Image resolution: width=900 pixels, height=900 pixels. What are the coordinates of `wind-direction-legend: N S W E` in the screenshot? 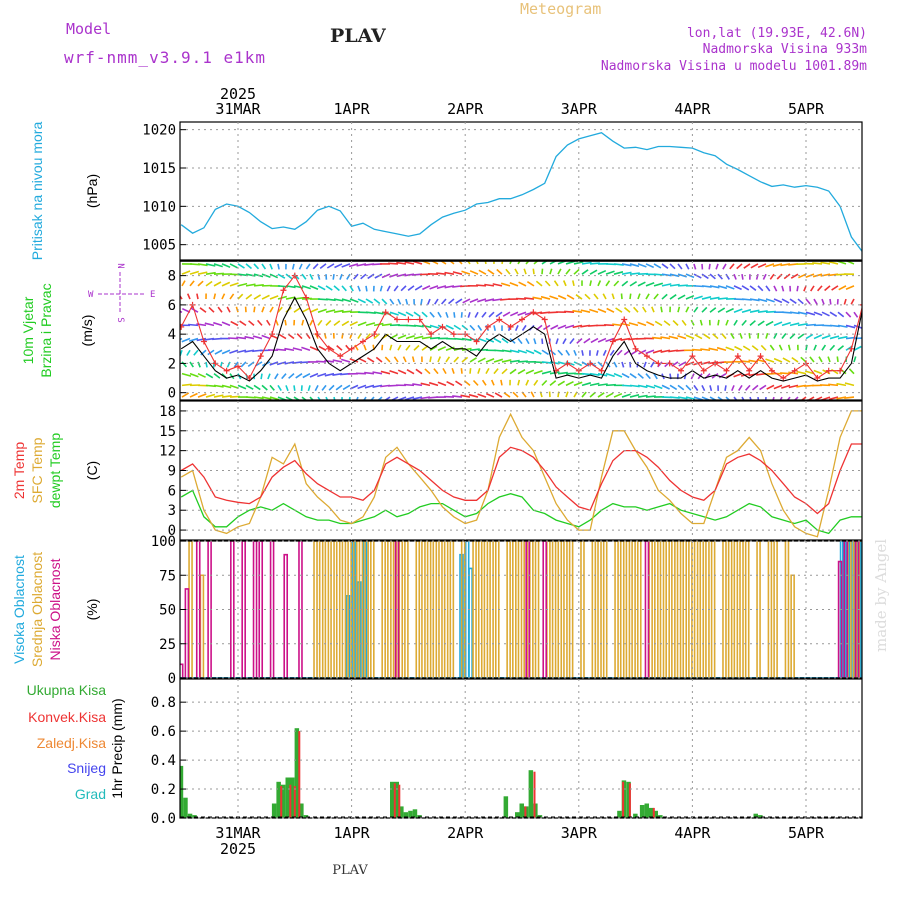 It's located at (121, 292).